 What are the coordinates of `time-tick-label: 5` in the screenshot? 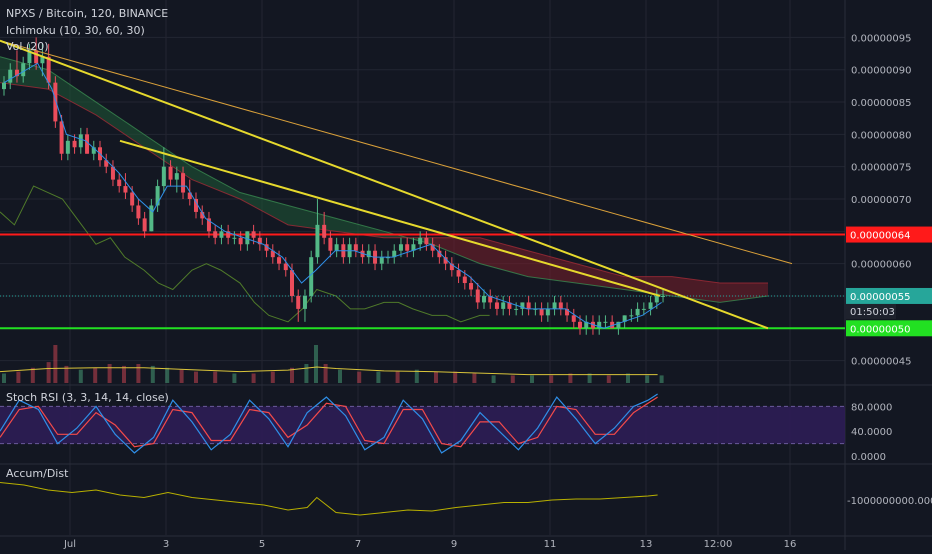 It's located at (262, 544).